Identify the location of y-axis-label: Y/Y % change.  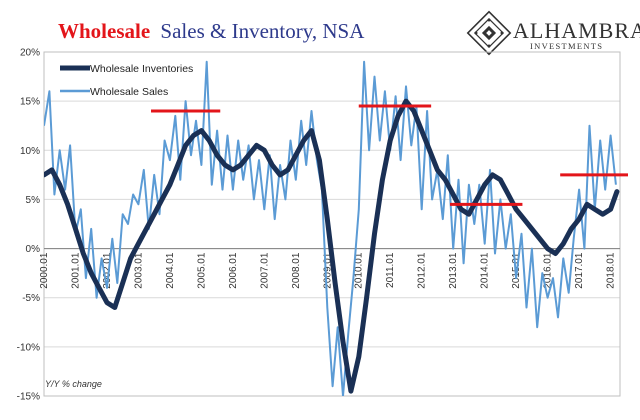
(73, 384).